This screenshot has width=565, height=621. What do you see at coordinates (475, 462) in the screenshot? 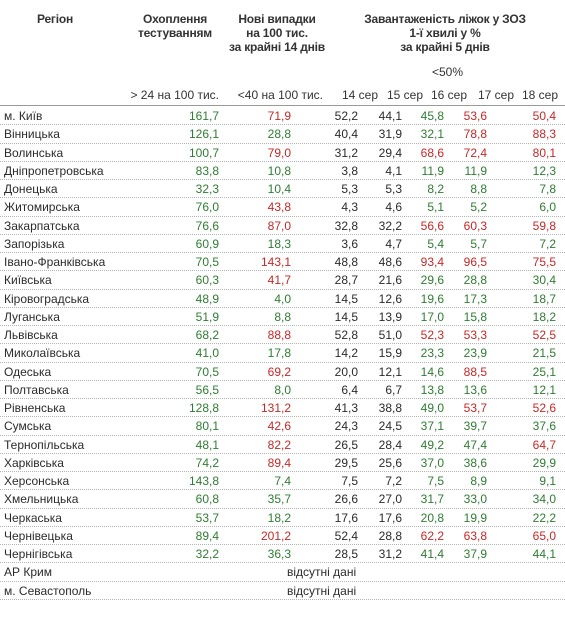
I see `bed-load-value: 38,6` at bounding box center [475, 462].